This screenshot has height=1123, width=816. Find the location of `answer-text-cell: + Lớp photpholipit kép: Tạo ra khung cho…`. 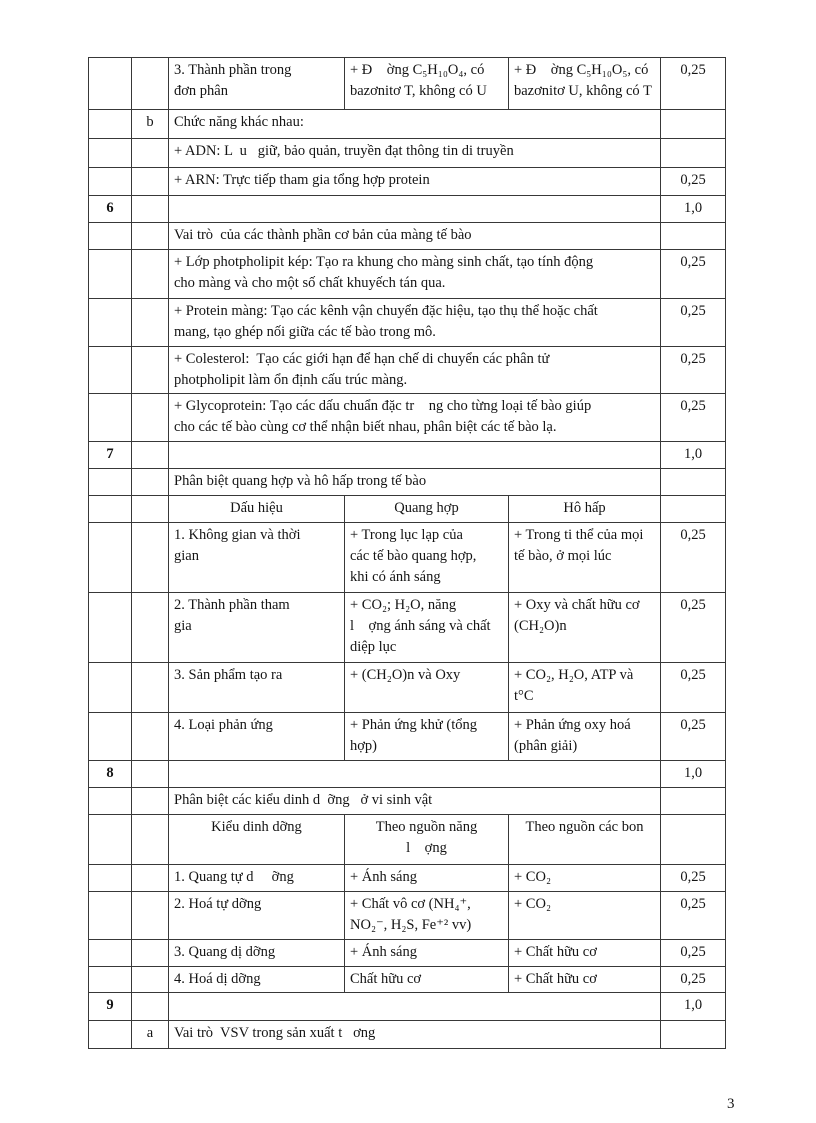

answer-text-cell: + Lớp photpholipit kép: Tạo ra khung cho… is located at coordinates (414, 274).